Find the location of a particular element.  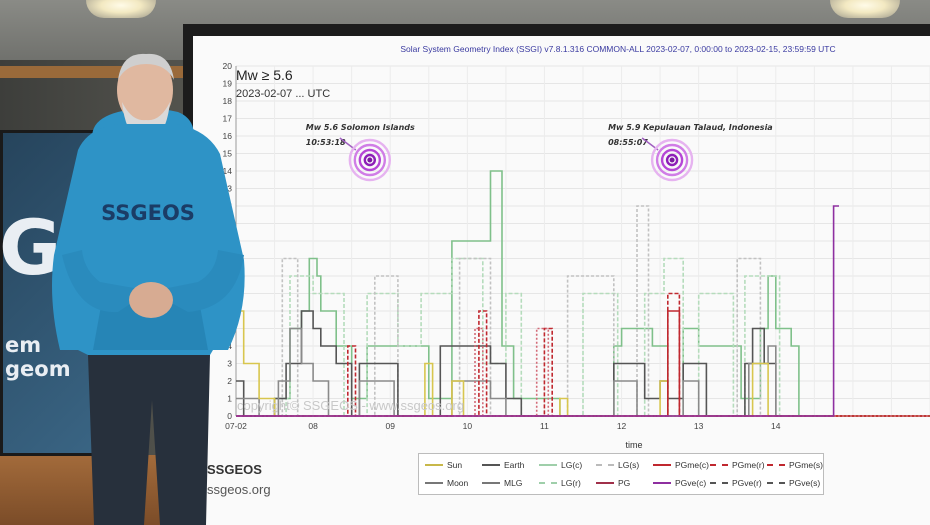

presenter-arm-left is located at coordinates (99, 281).